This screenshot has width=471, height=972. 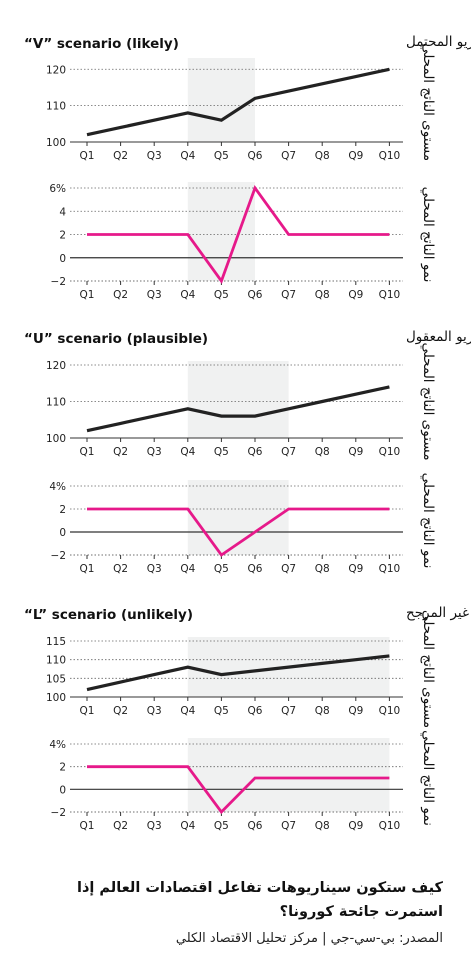 I want to click on y-tick-label: 120, so click(x=56, y=70).